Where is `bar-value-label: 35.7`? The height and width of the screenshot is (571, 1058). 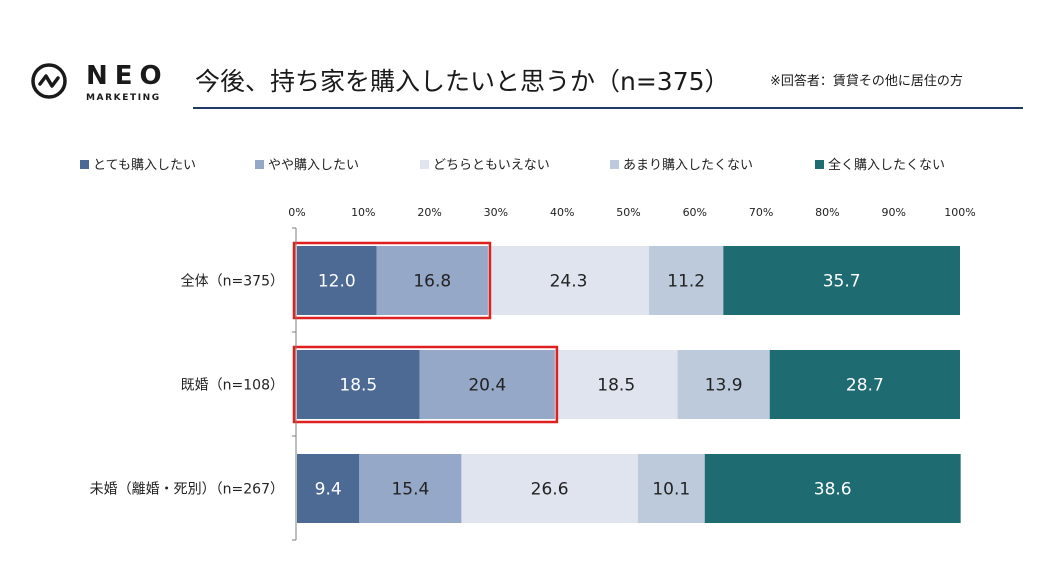 bar-value-label: 35.7 is located at coordinates (842, 282).